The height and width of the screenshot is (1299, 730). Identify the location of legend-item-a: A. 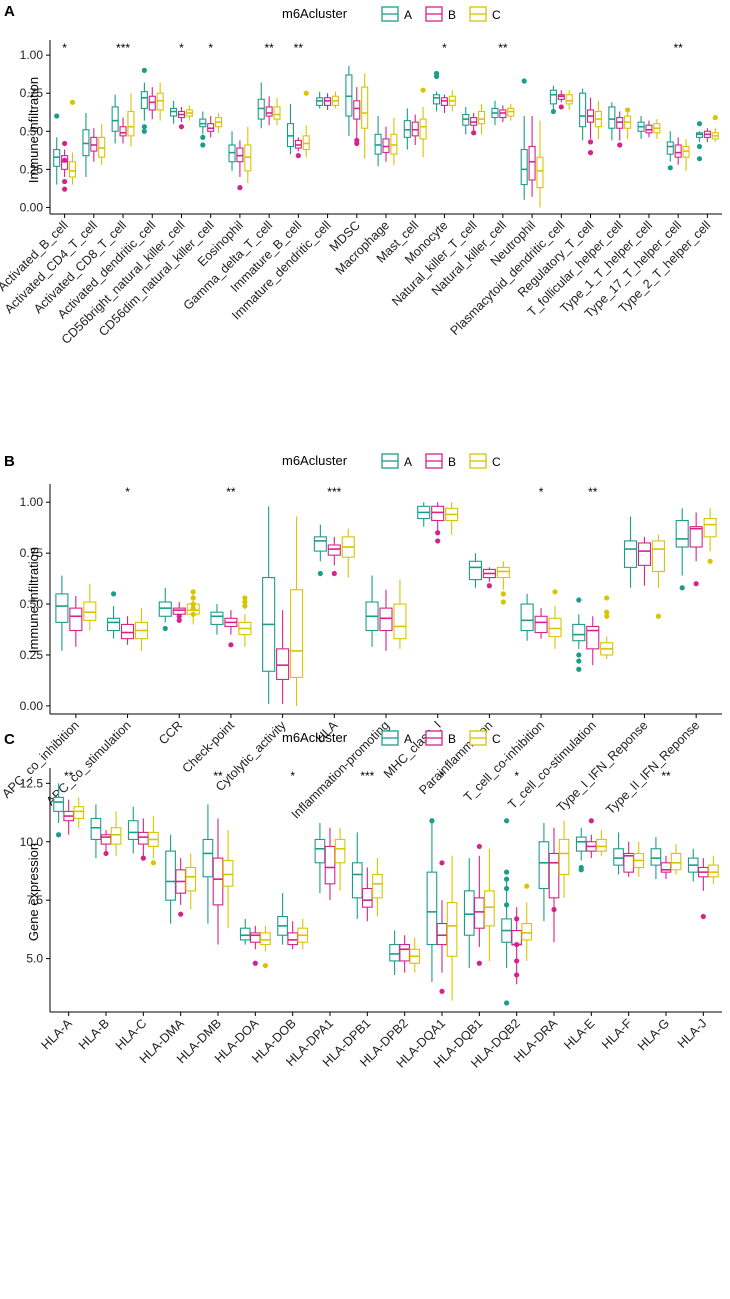
(396, 14).